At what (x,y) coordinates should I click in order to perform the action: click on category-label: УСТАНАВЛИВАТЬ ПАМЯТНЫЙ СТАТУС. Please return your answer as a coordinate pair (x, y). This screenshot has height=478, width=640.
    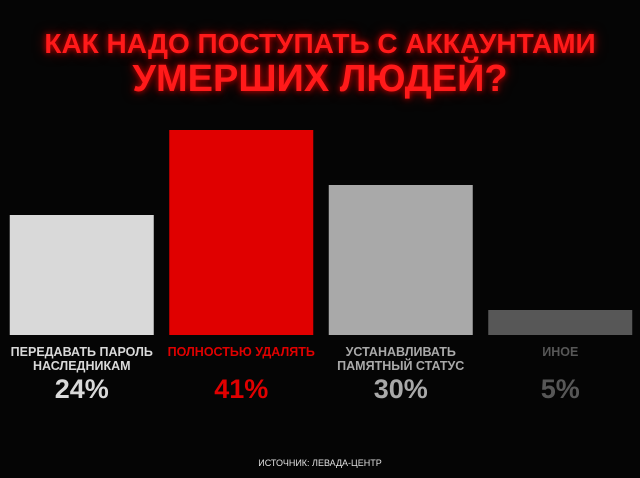
    Looking at the image, I should click on (401, 359).